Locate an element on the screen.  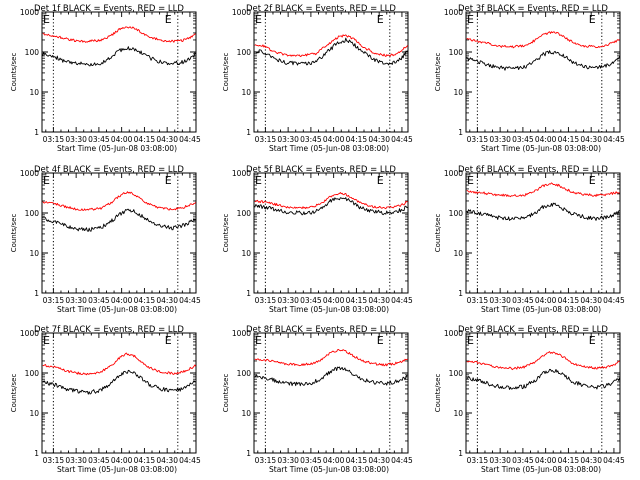
panel-title: Det 1f BLACK = Events, RED = LLD is located at coordinates (109, 9).